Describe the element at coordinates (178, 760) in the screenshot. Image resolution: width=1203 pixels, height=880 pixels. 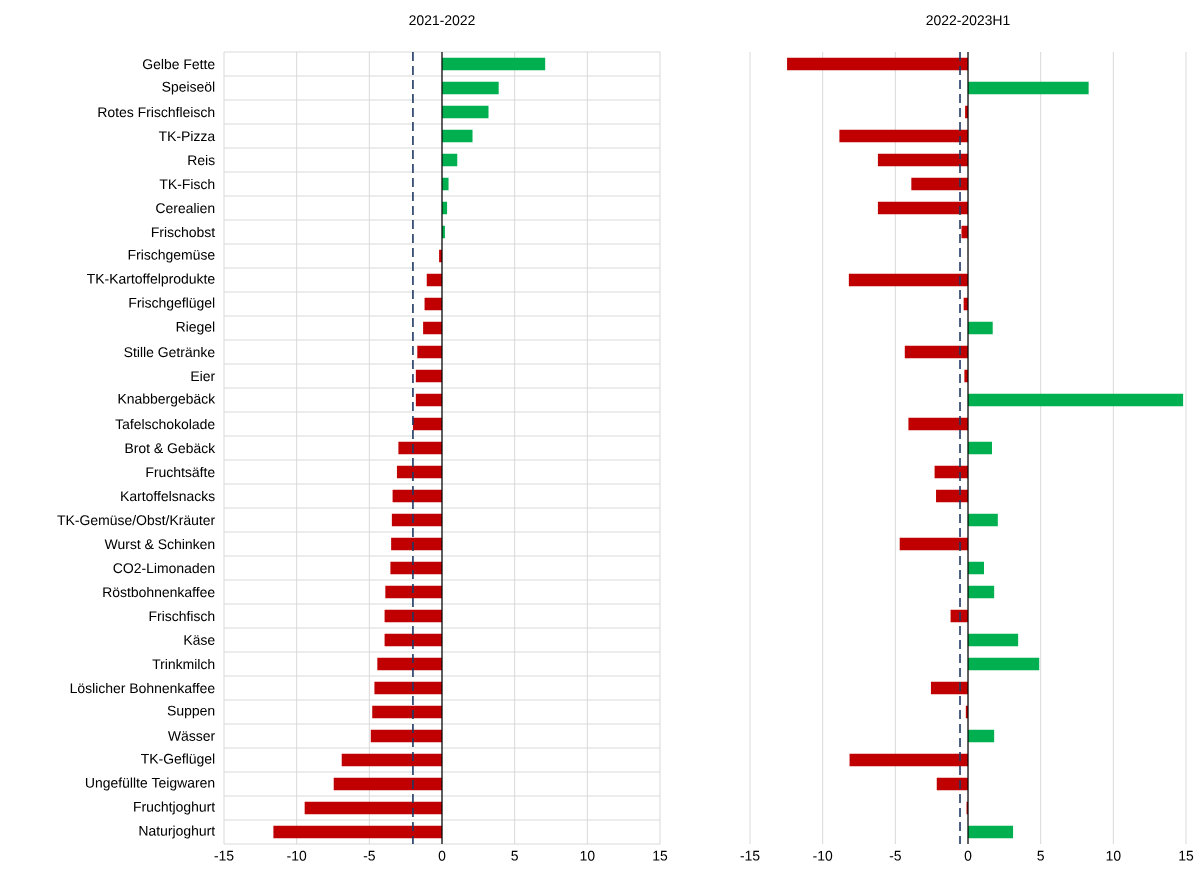
I see `y-tick-label: TK-Geflügel` at that location.